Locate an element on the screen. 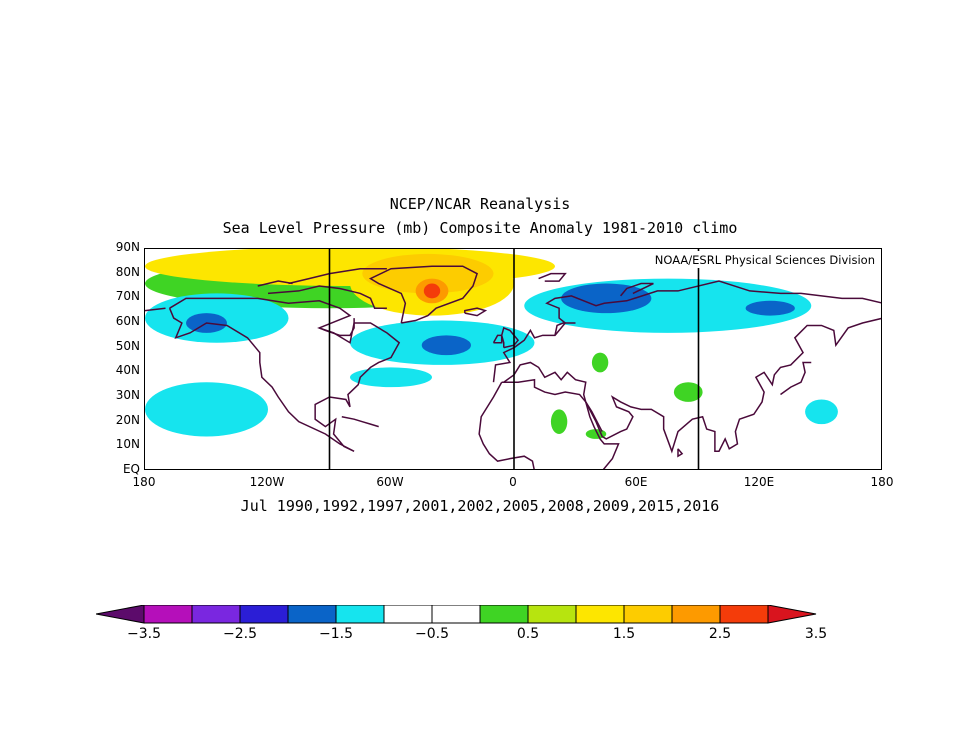  latitude-label: 80N is located at coordinates (127, 271).